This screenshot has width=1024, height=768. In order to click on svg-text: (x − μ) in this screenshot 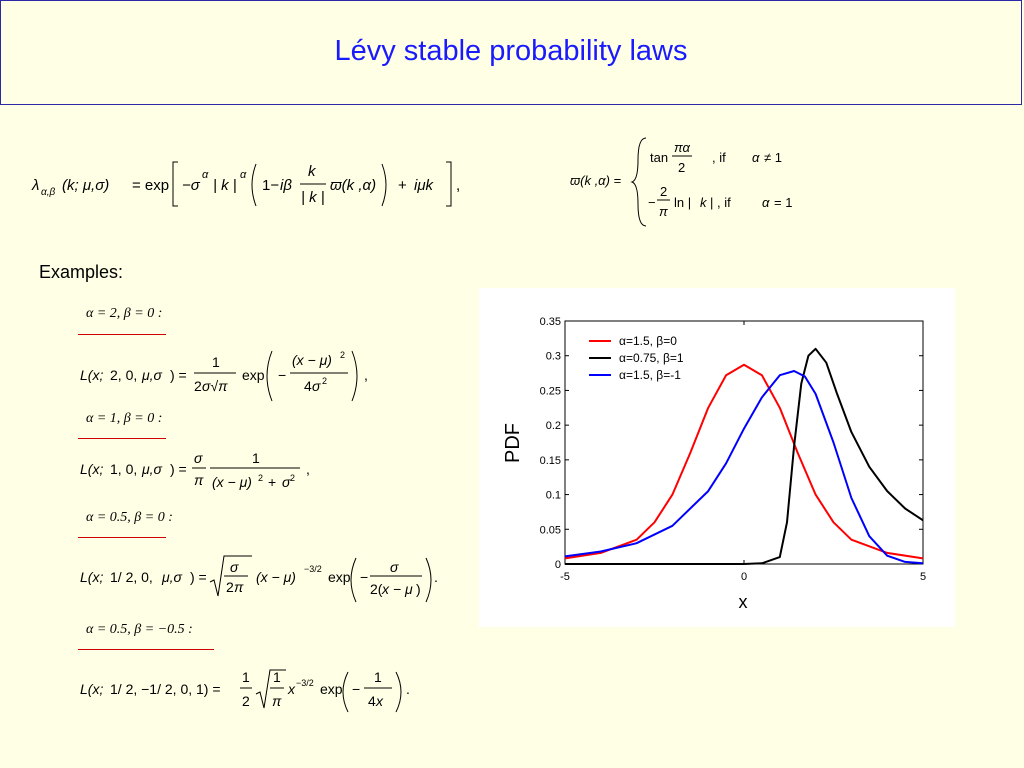, I will do `click(232, 482)`.